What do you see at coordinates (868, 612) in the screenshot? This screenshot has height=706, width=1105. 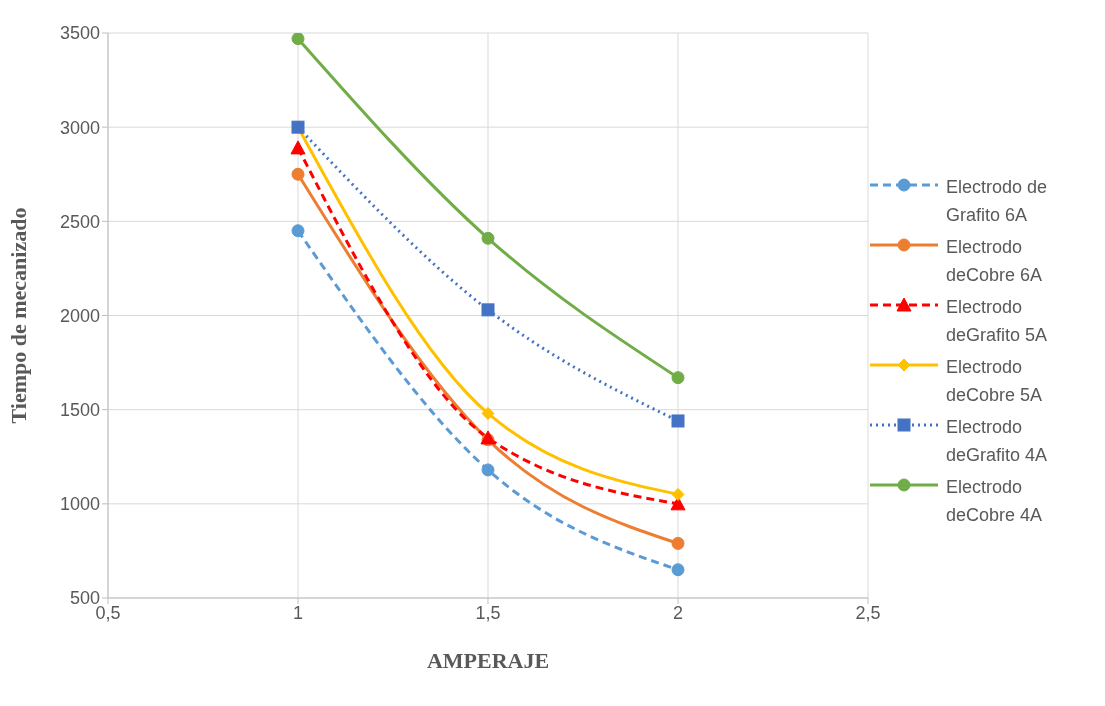 I see `x-tick-label: 2,5` at bounding box center [868, 612].